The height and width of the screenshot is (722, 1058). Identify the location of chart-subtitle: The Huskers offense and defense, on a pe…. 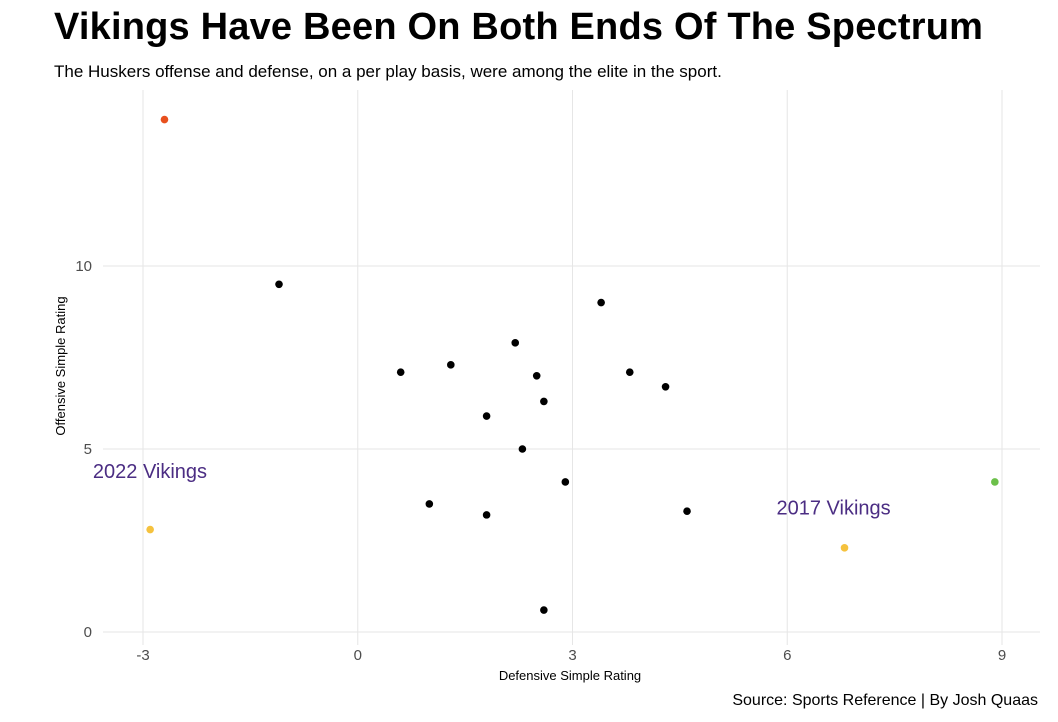
(388, 71).